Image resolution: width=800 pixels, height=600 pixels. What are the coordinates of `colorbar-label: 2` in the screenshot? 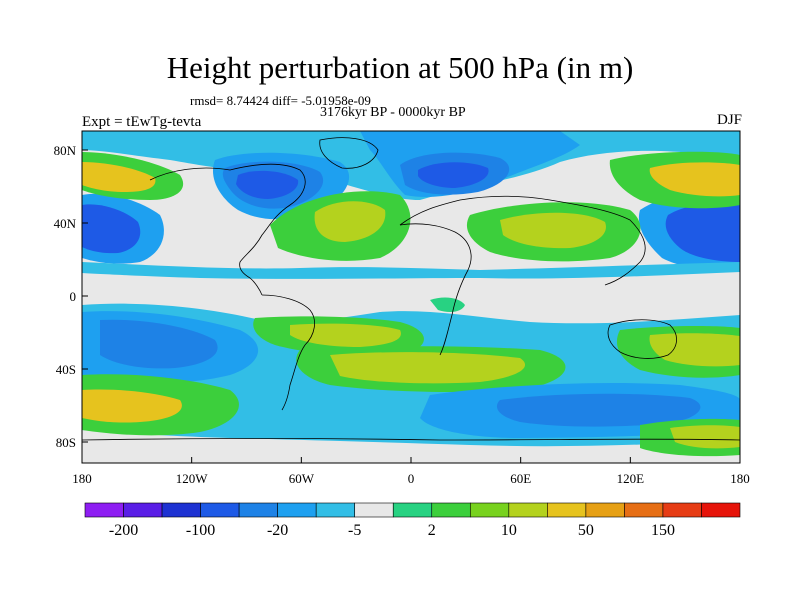 It's located at (432, 530).